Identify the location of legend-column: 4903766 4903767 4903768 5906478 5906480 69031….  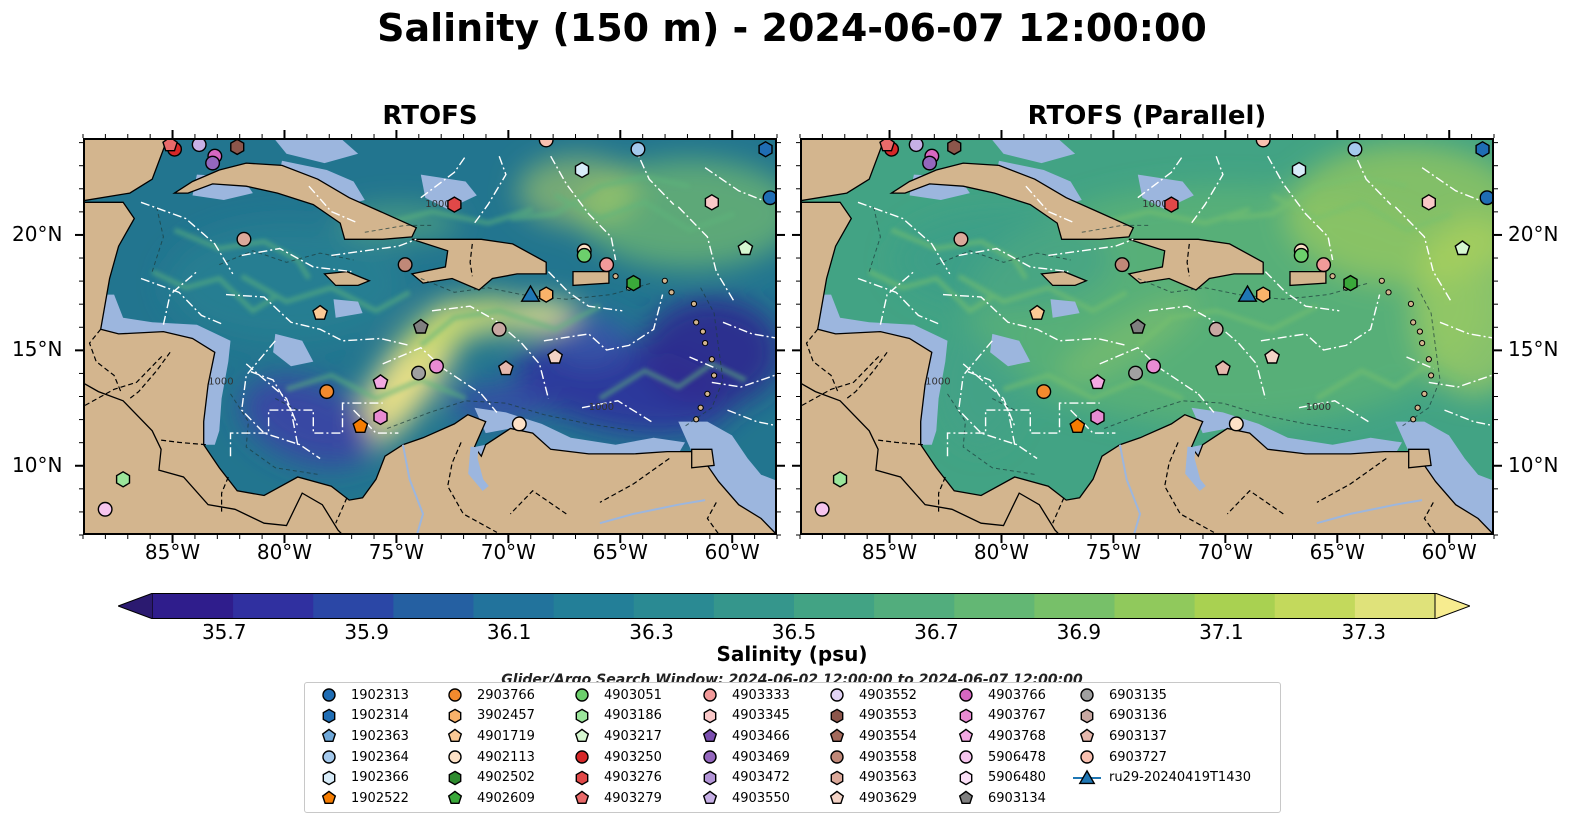
(999, 747).